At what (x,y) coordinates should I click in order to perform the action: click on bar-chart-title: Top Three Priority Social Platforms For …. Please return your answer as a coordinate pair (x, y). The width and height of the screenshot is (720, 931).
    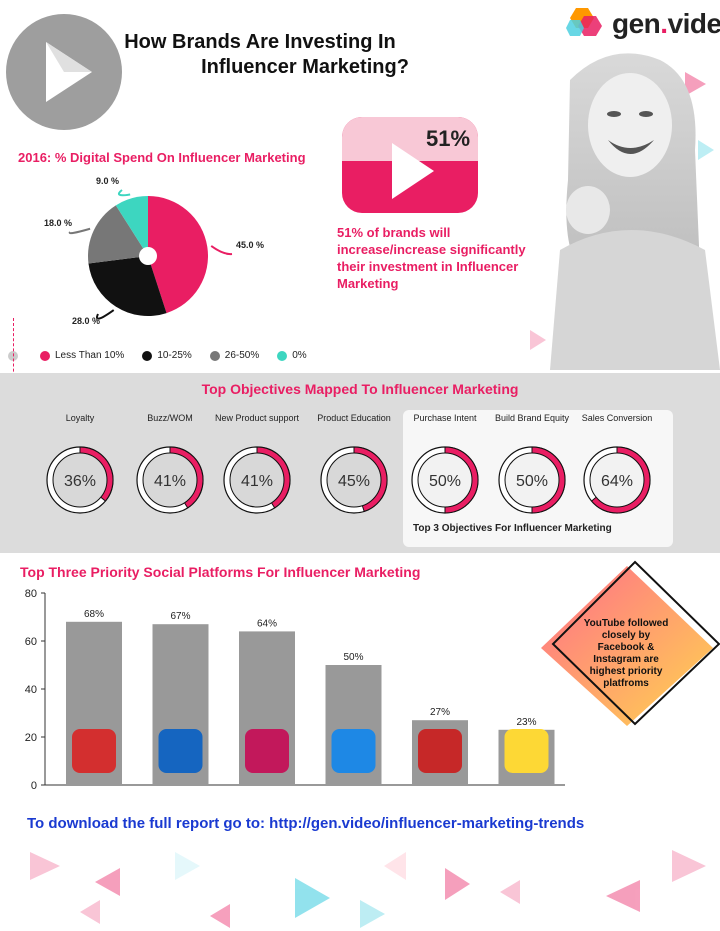
    Looking at the image, I should click on (220, 572).